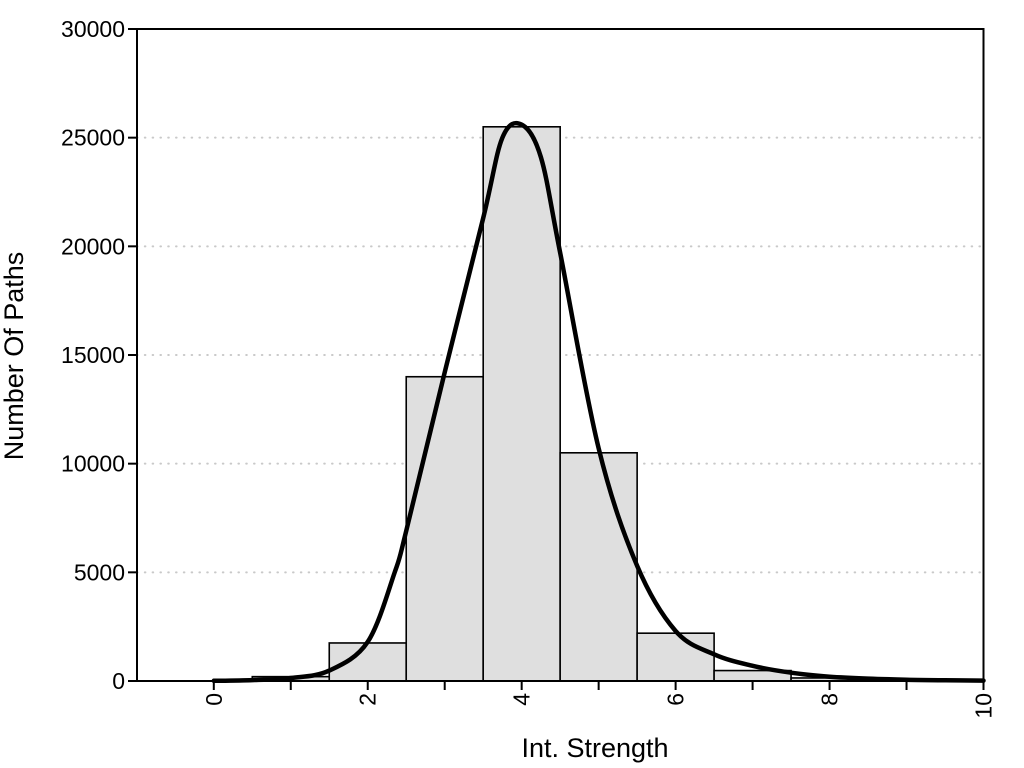 Image resolution: width=1024 pixels, height=768 pixels. I want to click on y-tick-label: 15000, so click(93, 355).